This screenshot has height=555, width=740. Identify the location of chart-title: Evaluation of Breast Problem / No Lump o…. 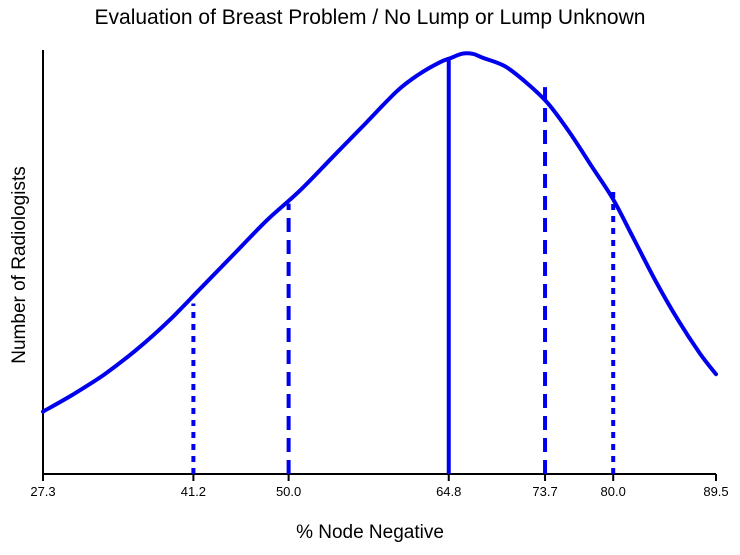
(370, 17).